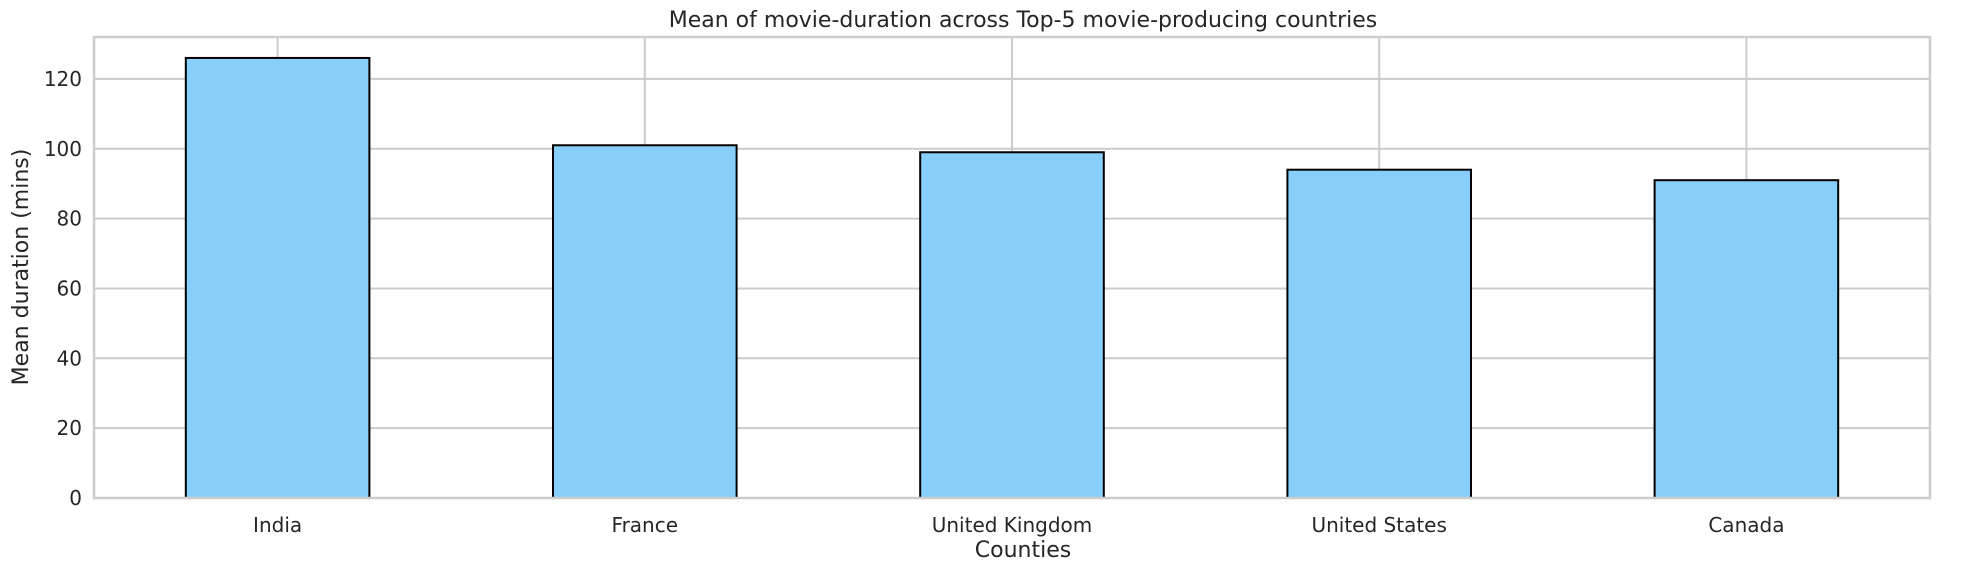  Describe the element at coordinates (63, 149) in the screenshot. I see `y-tick-label: 100` at that location.